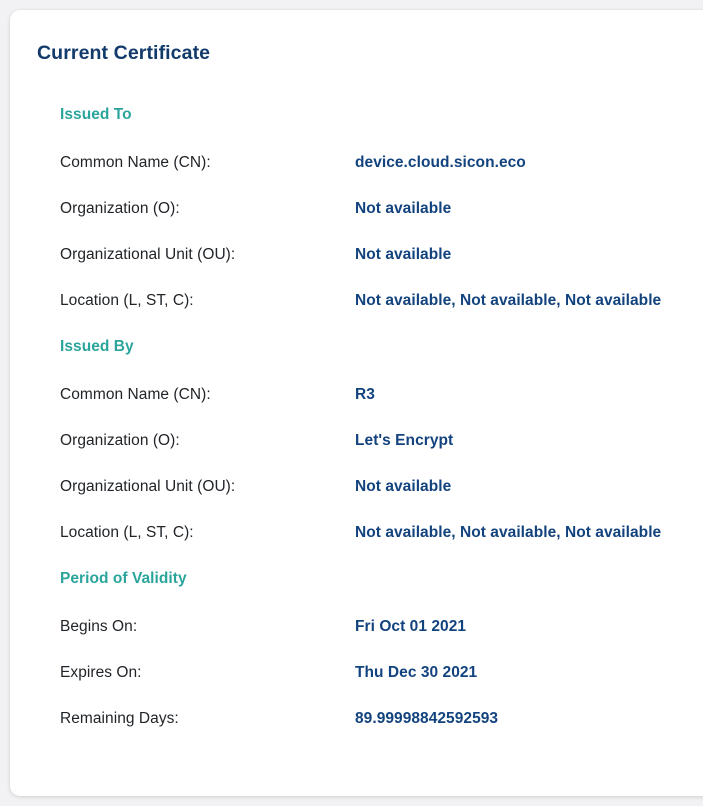  I want to click on detail-value: 89.99998842592593, so click(427, 718).